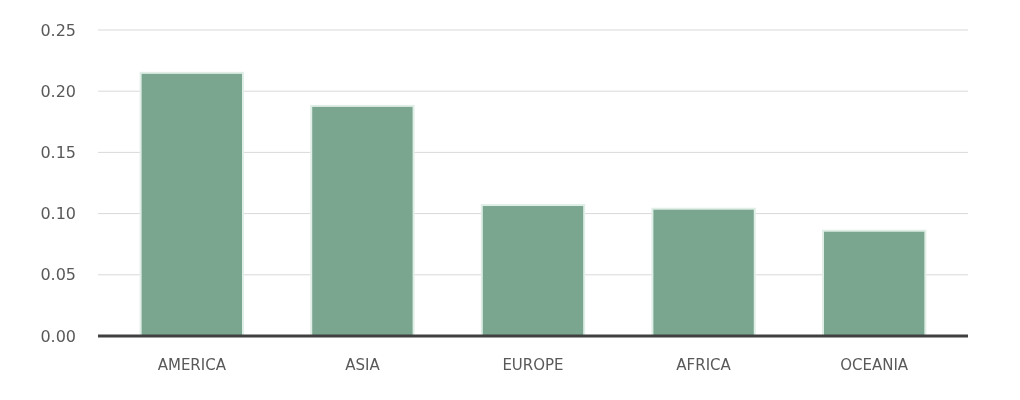  I want to click on x-tick-label: ASIA, so click(363, 365).